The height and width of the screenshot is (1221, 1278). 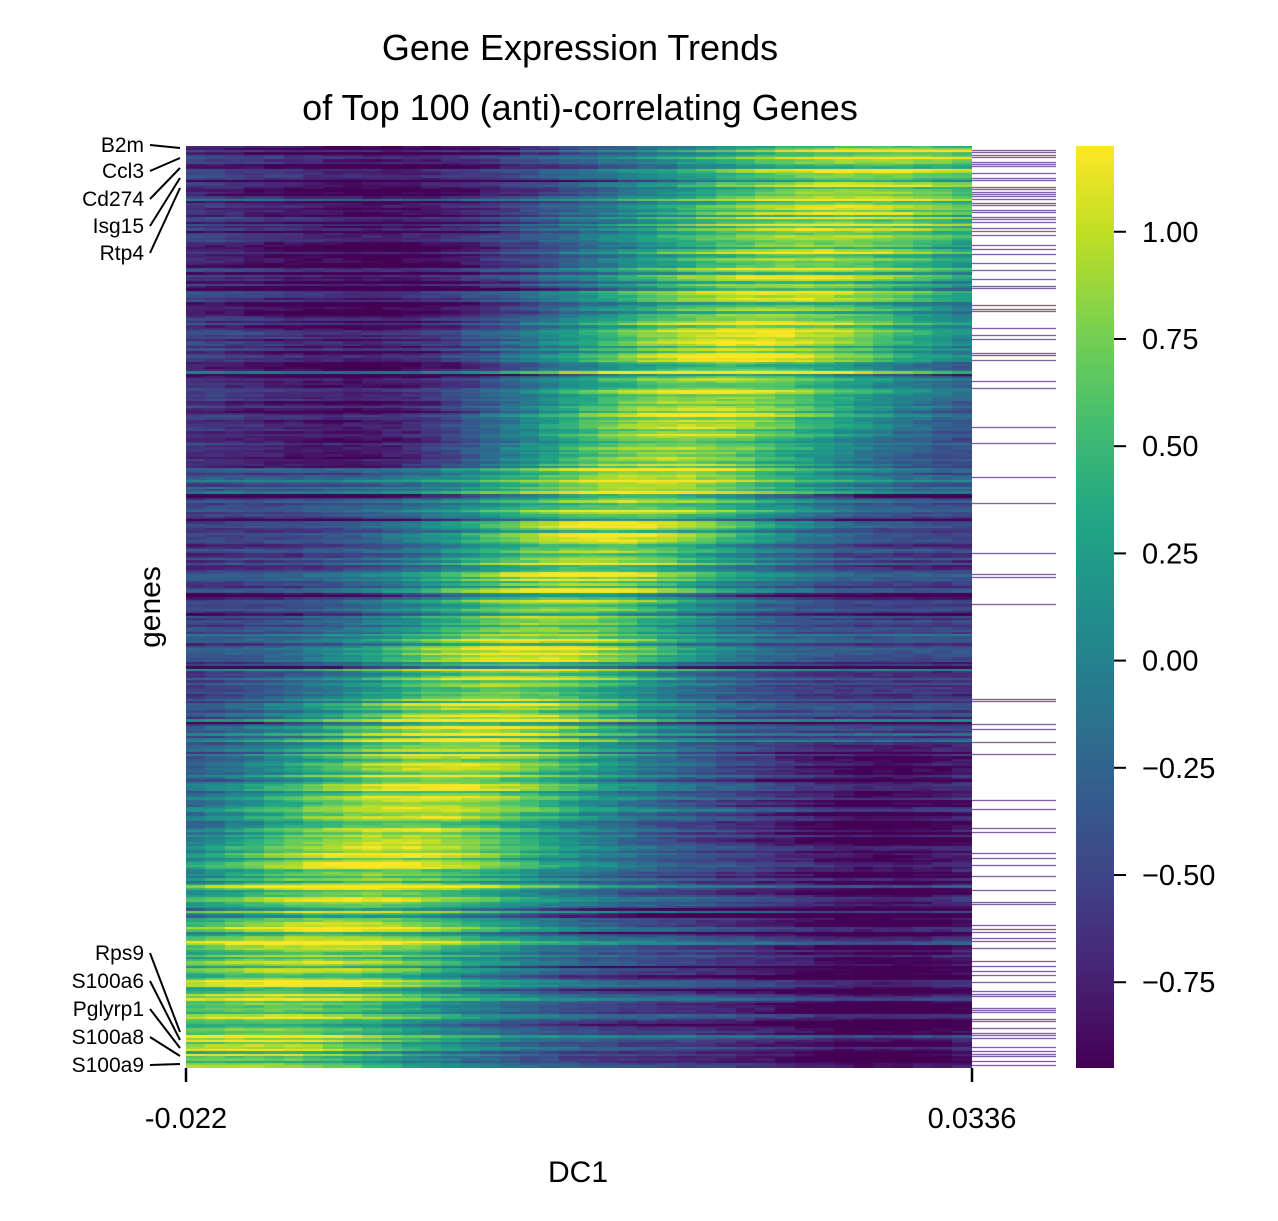 I want to click on colorbar-tick-label: 0.00, so click(x=1170, y=662).